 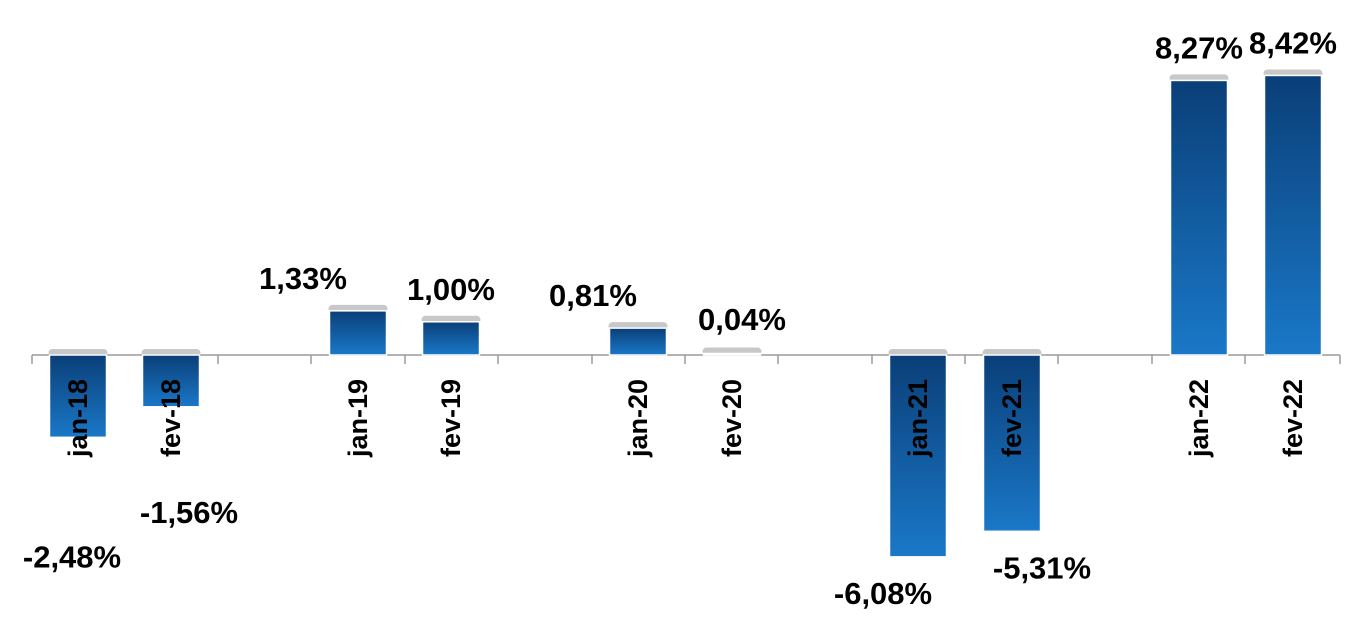 What do you see at coordinates (189, 512) in the screenshot?
I see `data-label: -1,56%` at bounding box center [189, 512].